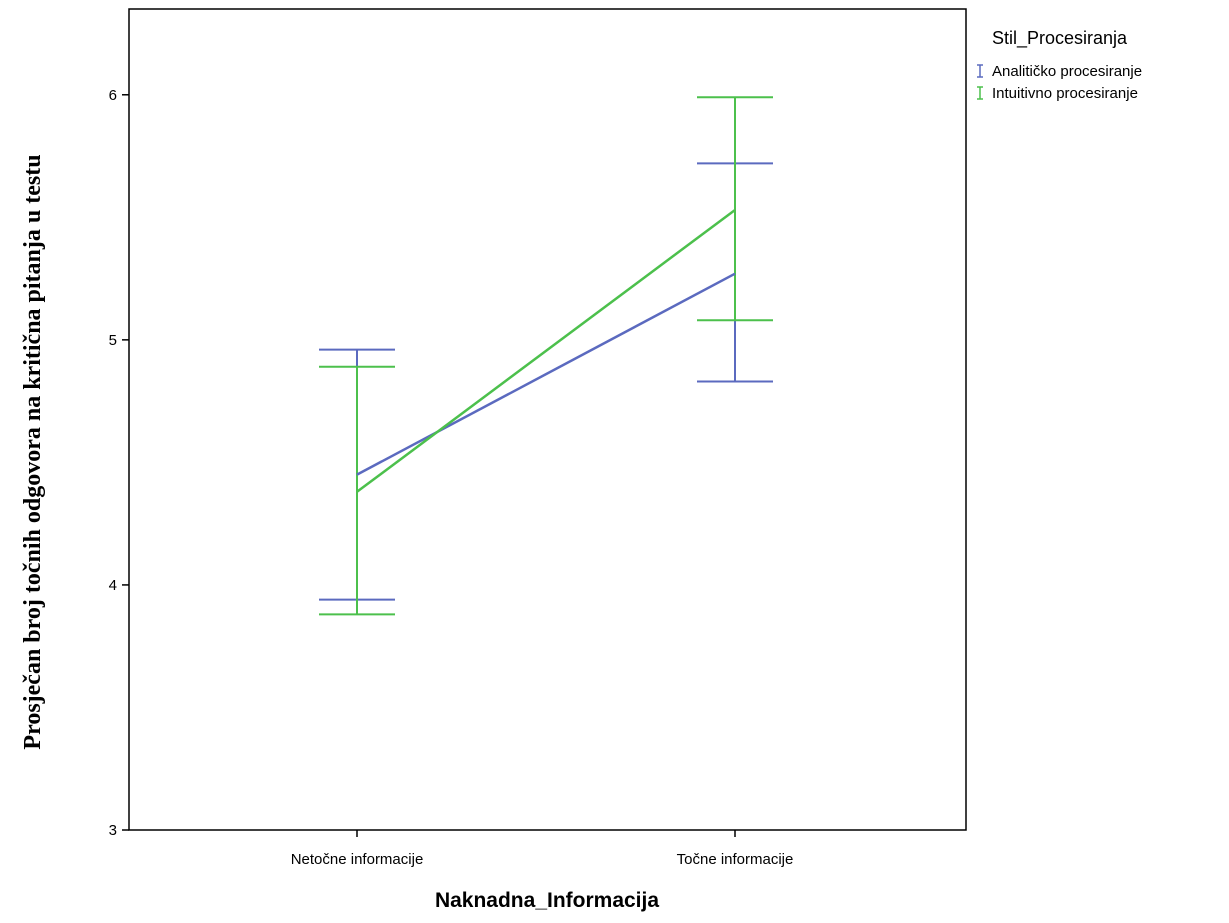 The image size is (1229, 923). I want to click on x-tick-label: Točne informacije, so click(735, 859).